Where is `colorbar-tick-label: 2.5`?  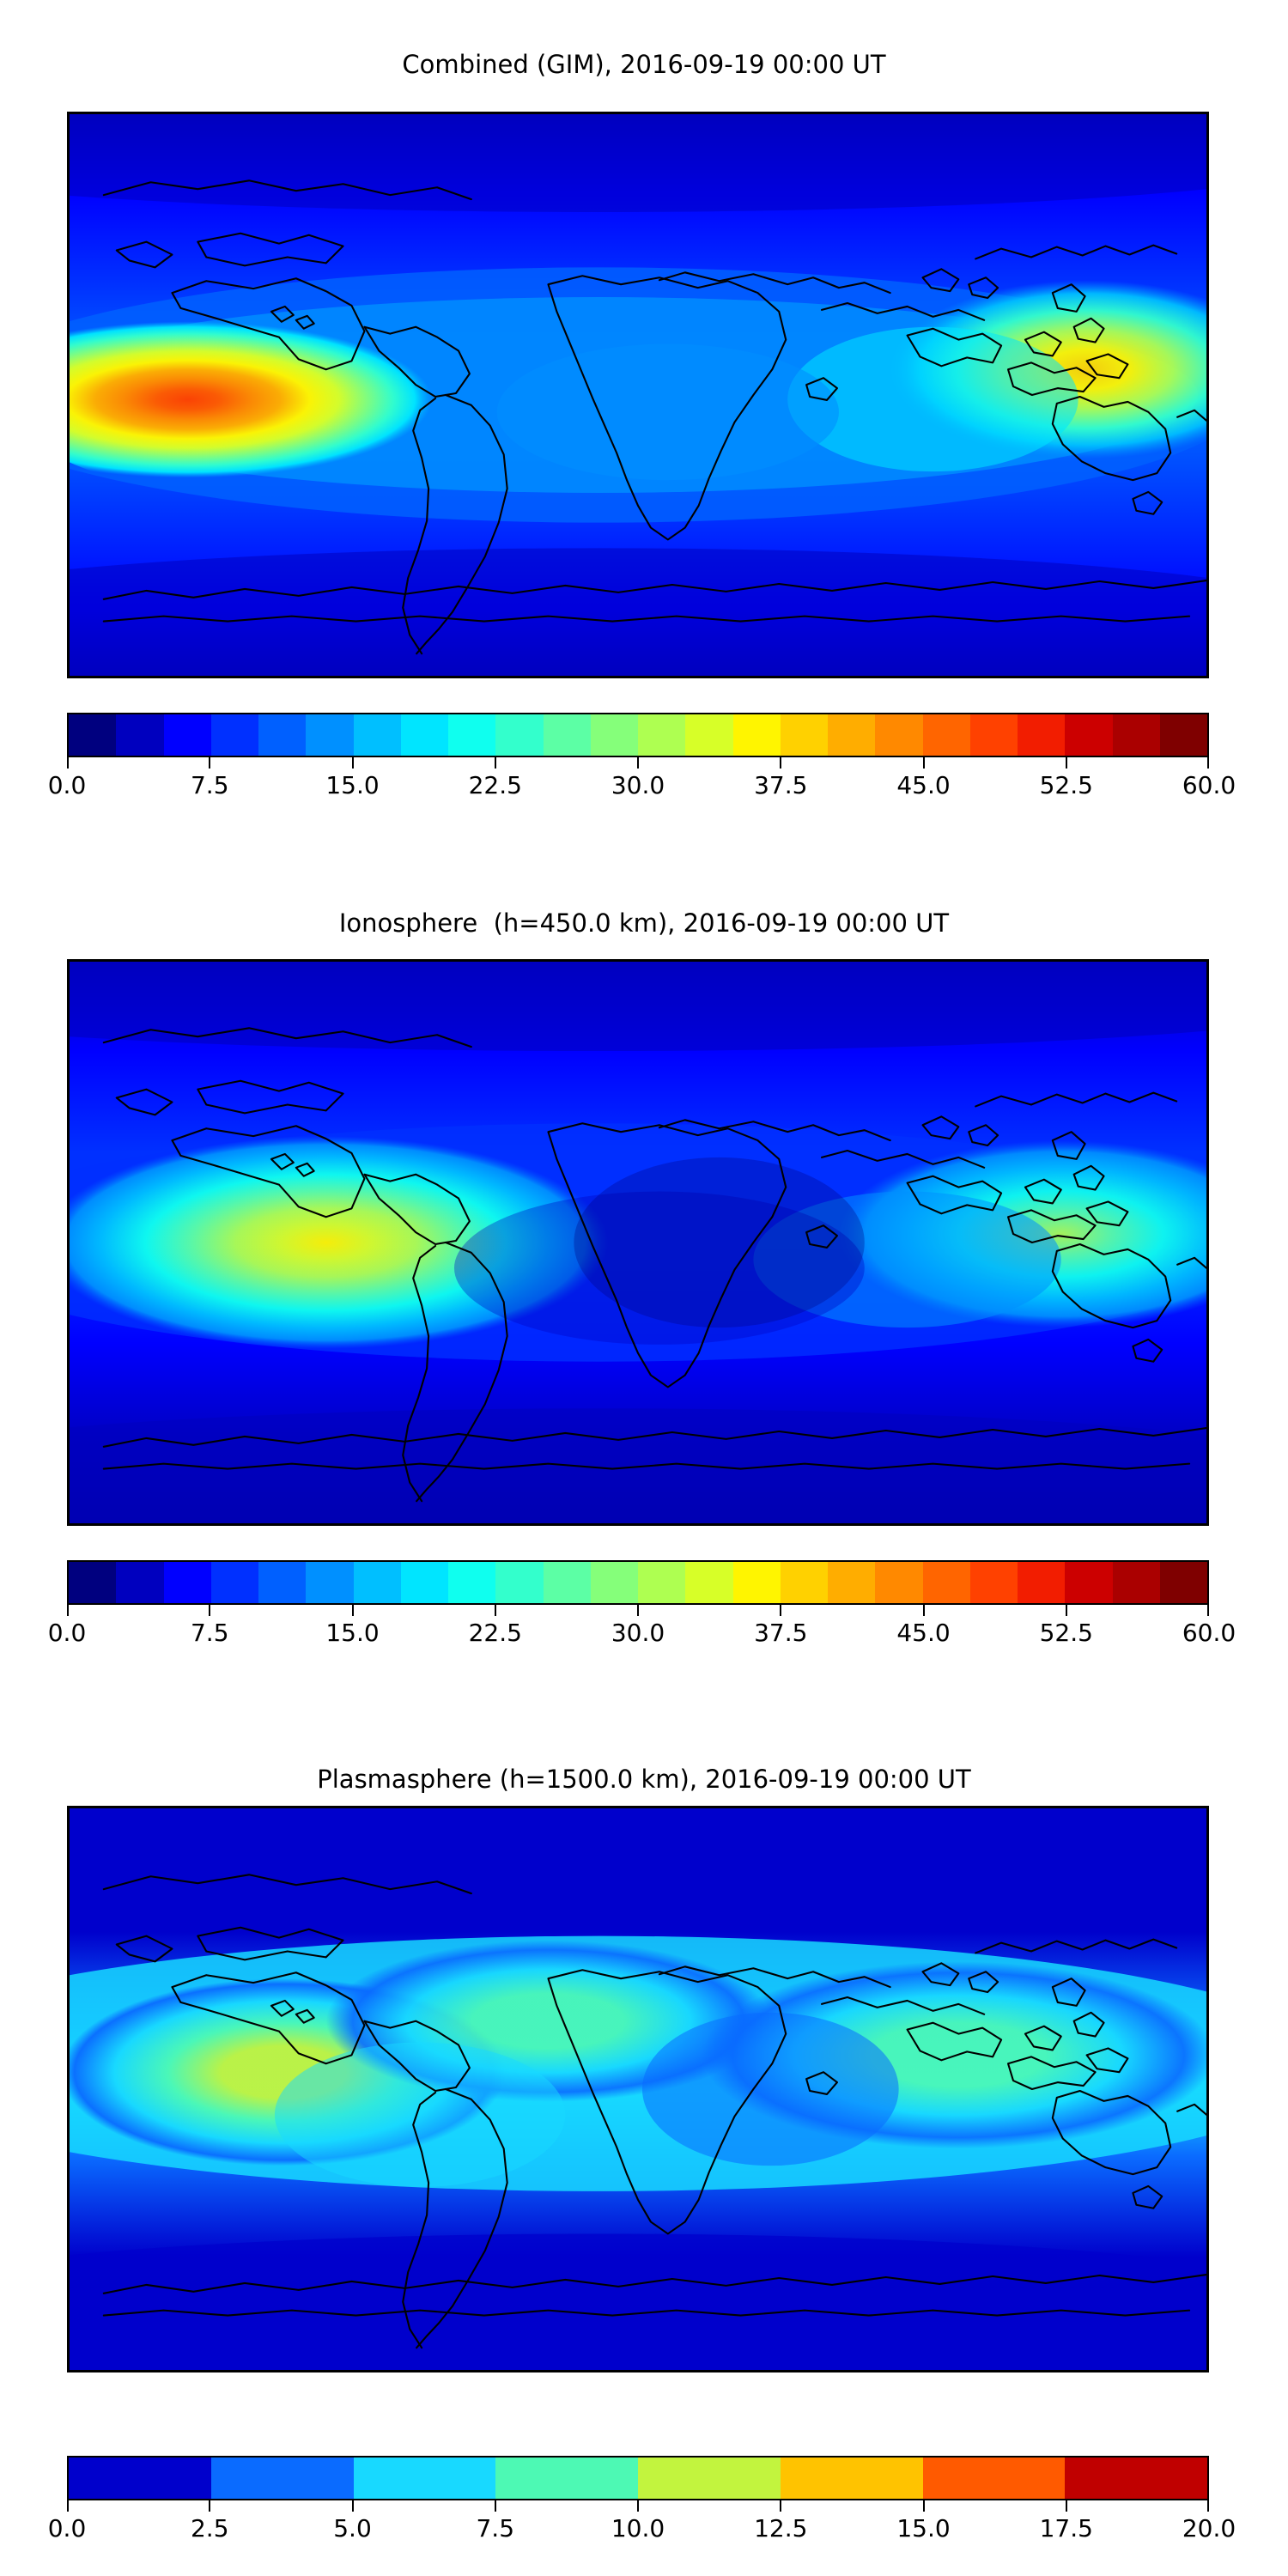 colorbar-tick-label: 2.5 is located at coordinates (209, 2529).